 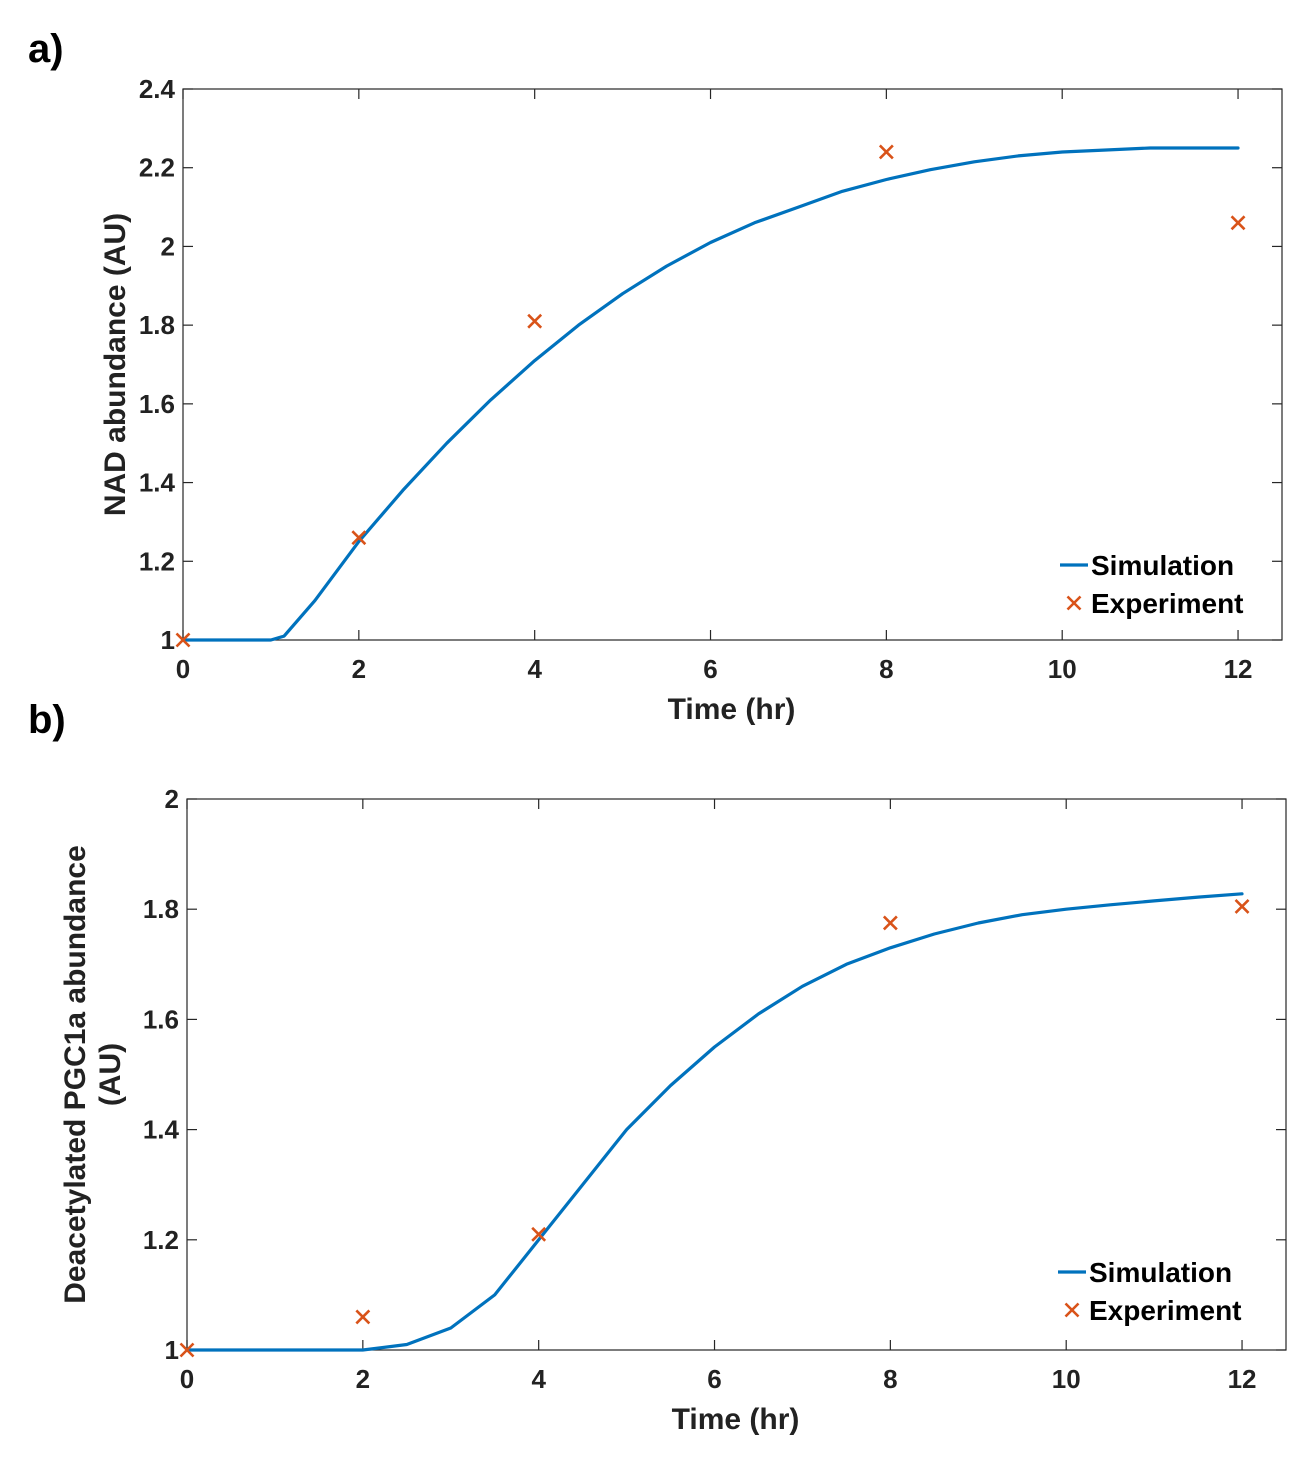 I want to click on panel-label: a), so click(x=46, y=49).